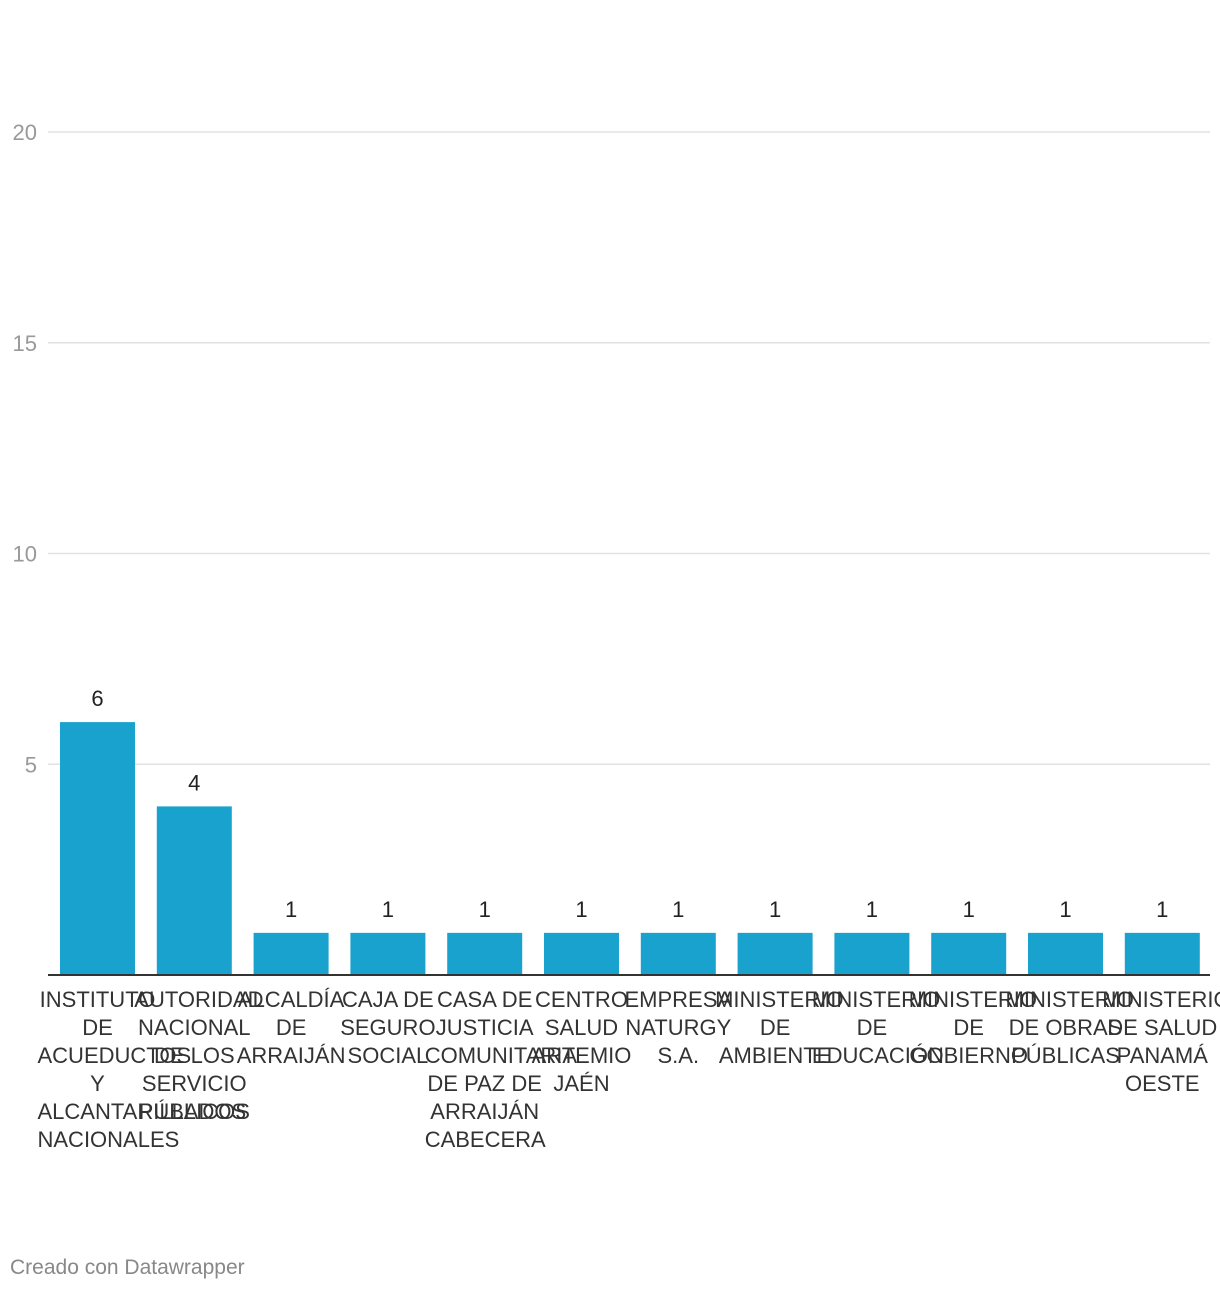 Image resolution: width=1220 pixels, height=1292 pixels. What do you see at coordinates (194, 782) in the screenshot?
I see `bar-value-label: 4` at bounding box center [194, 782].